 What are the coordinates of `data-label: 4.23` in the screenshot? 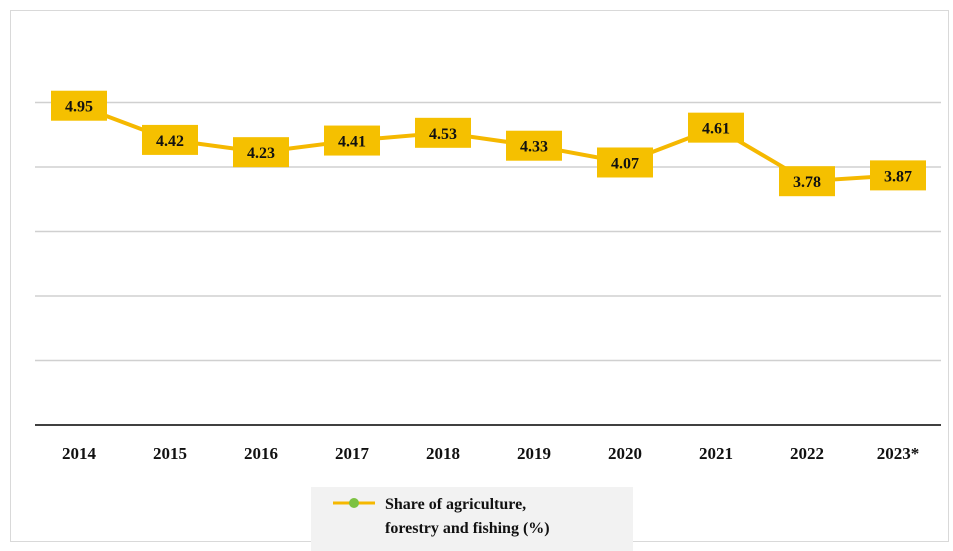 It's located at (261, 153).